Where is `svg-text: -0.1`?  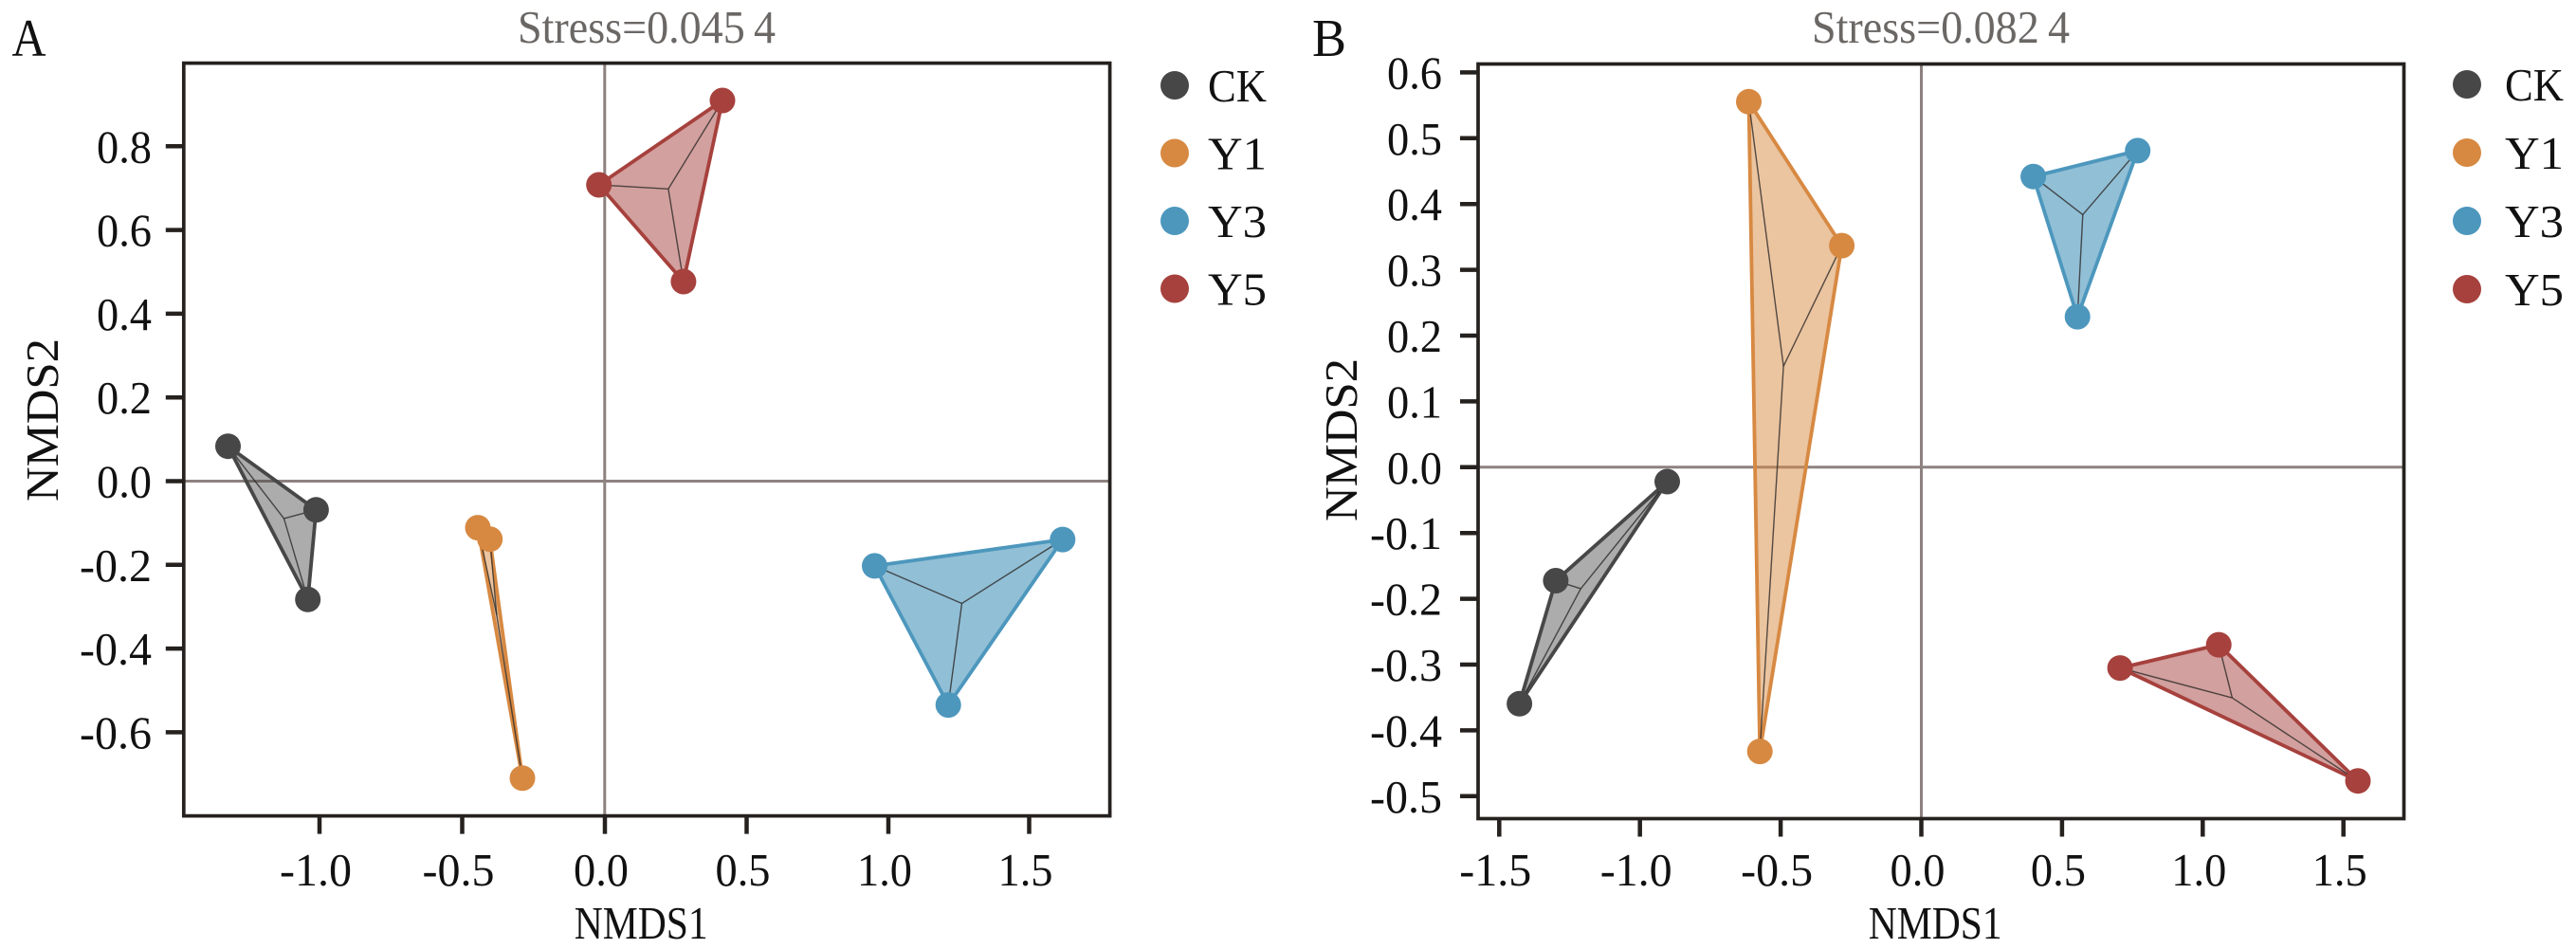
svg-text: -0.1 is located at coordinates (1406, 533).